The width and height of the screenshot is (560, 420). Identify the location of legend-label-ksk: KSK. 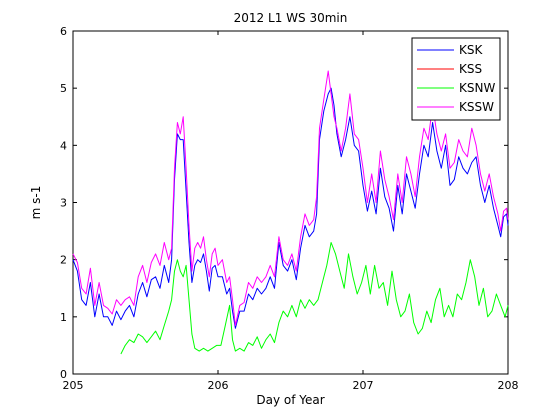
(471, 50).